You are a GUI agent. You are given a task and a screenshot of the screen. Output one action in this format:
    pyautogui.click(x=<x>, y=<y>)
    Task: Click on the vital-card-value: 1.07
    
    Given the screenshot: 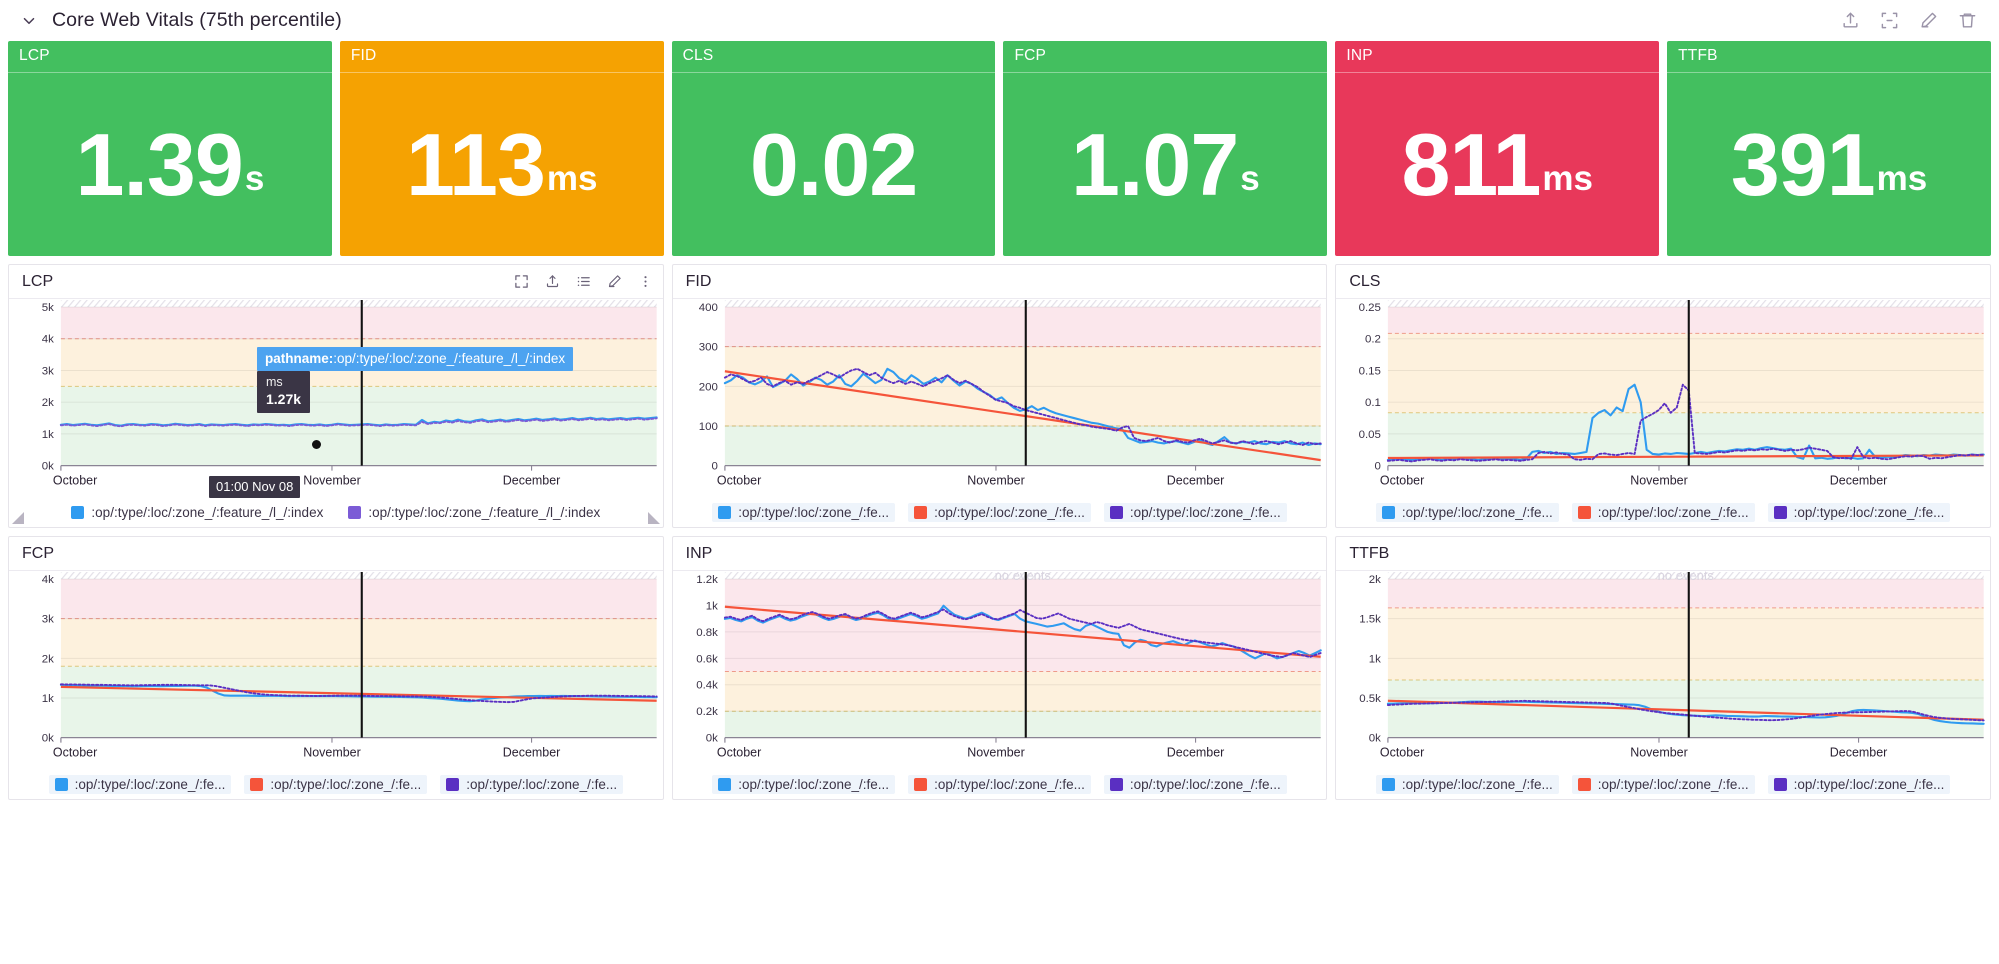 What is the action you would take?
    pyautogui.click(x=1155, y=164)
    